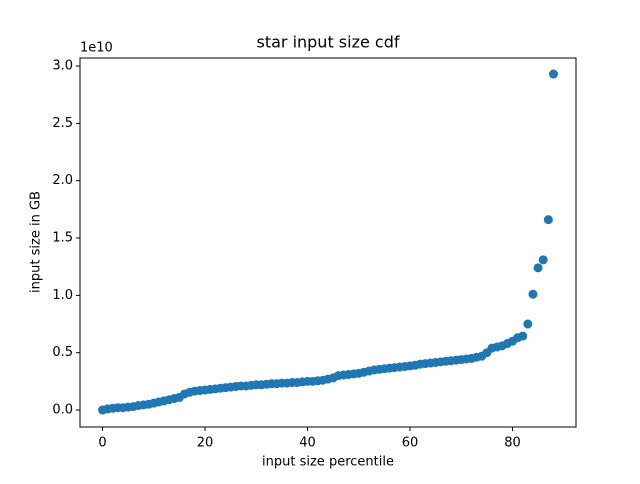  What do you see at coordinates (410, 443) in the screenshot?
I see `x-tick-label: 60` at bounding box center [410, 443].